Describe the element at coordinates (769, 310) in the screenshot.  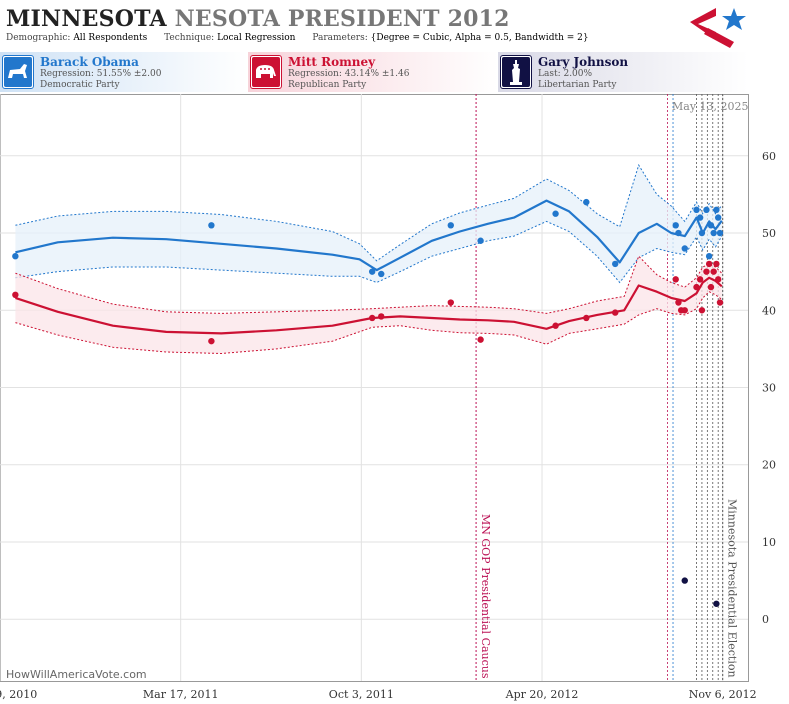
I see `y-tick-label: 40` at that location.